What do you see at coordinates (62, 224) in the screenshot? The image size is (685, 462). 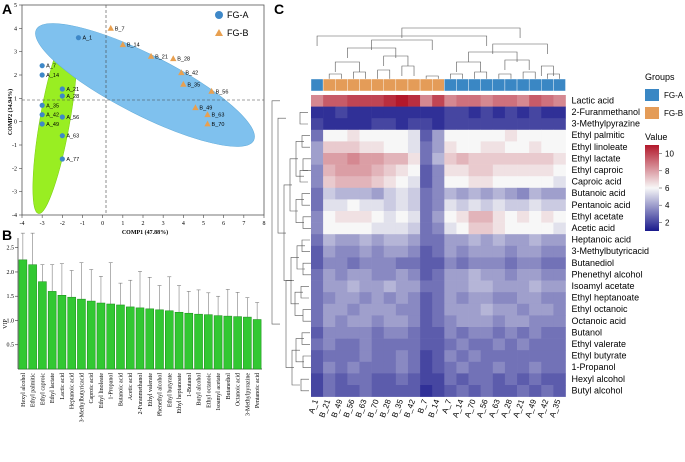 I see `pca-x-tick-label: -2` at bounding box center [62, 224].